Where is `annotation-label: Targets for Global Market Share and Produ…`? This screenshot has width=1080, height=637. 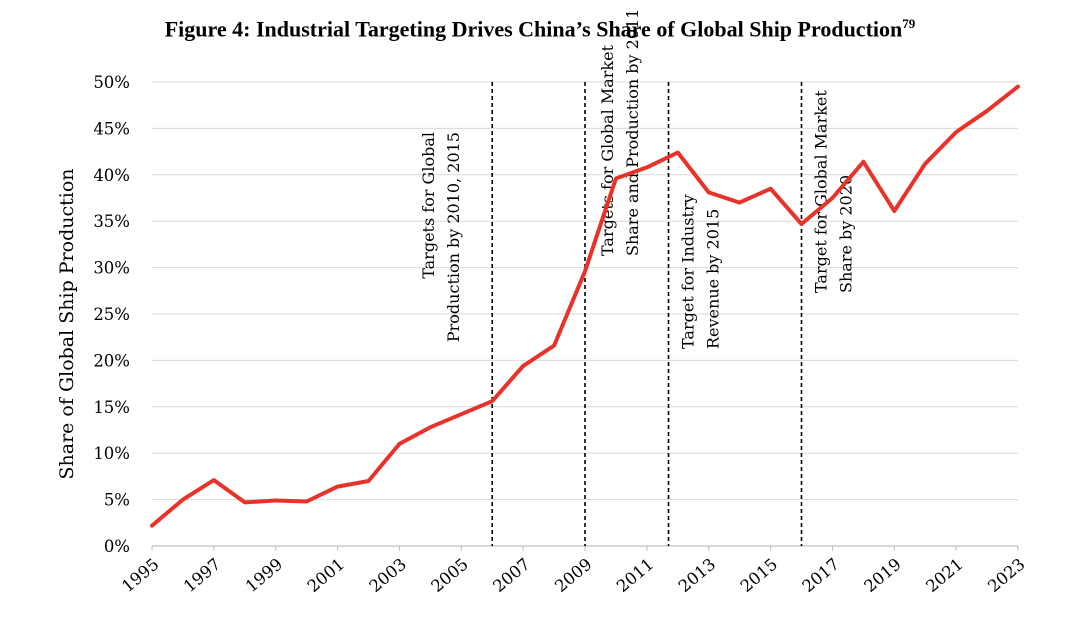 annotation-label: Targets for Global Market Share and Produ… is located at coordinates (620, 132).